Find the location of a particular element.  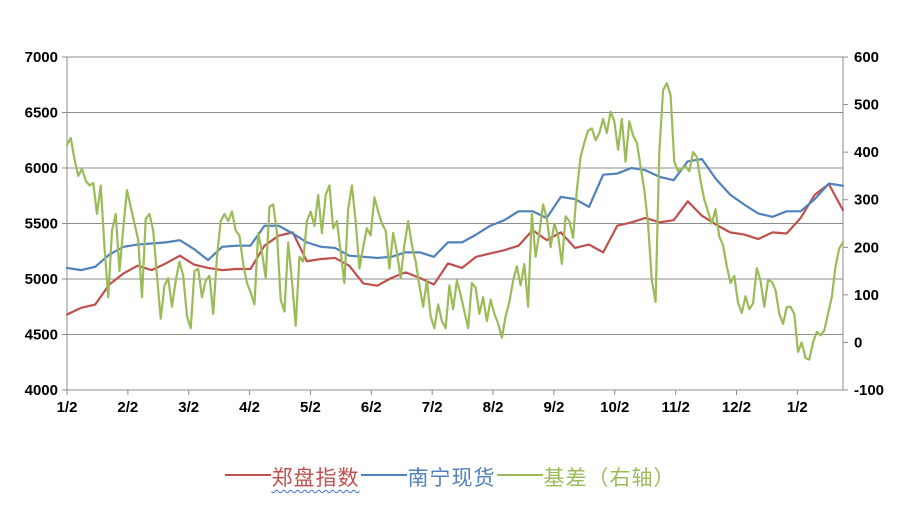

x-axis-tick-label: 4/2 is located at coordinates (249, 407).